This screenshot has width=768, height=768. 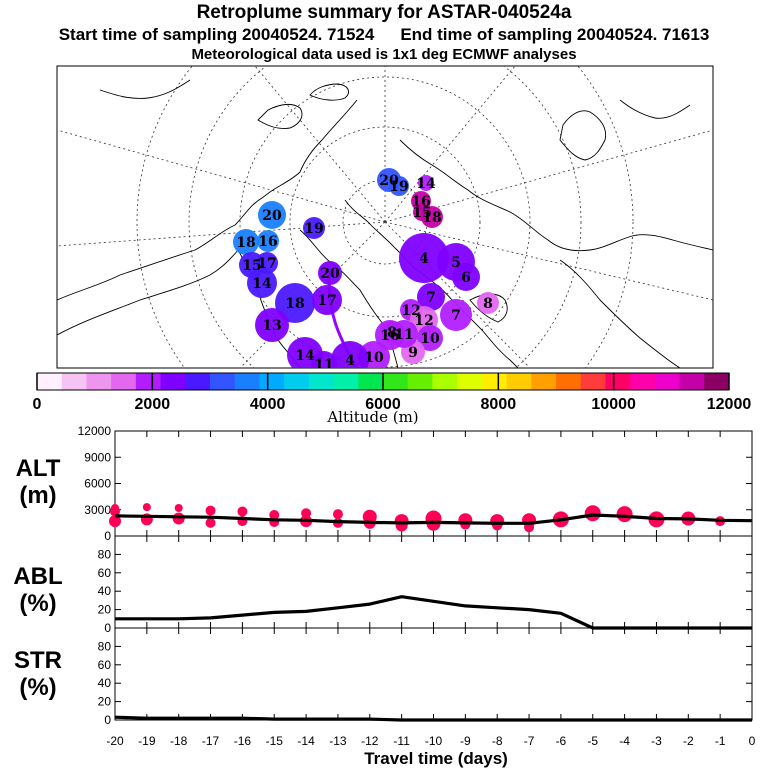 I want to click on chart-title: Retroplume summary for ASTAR-040524a, so click(x=384, y=12).